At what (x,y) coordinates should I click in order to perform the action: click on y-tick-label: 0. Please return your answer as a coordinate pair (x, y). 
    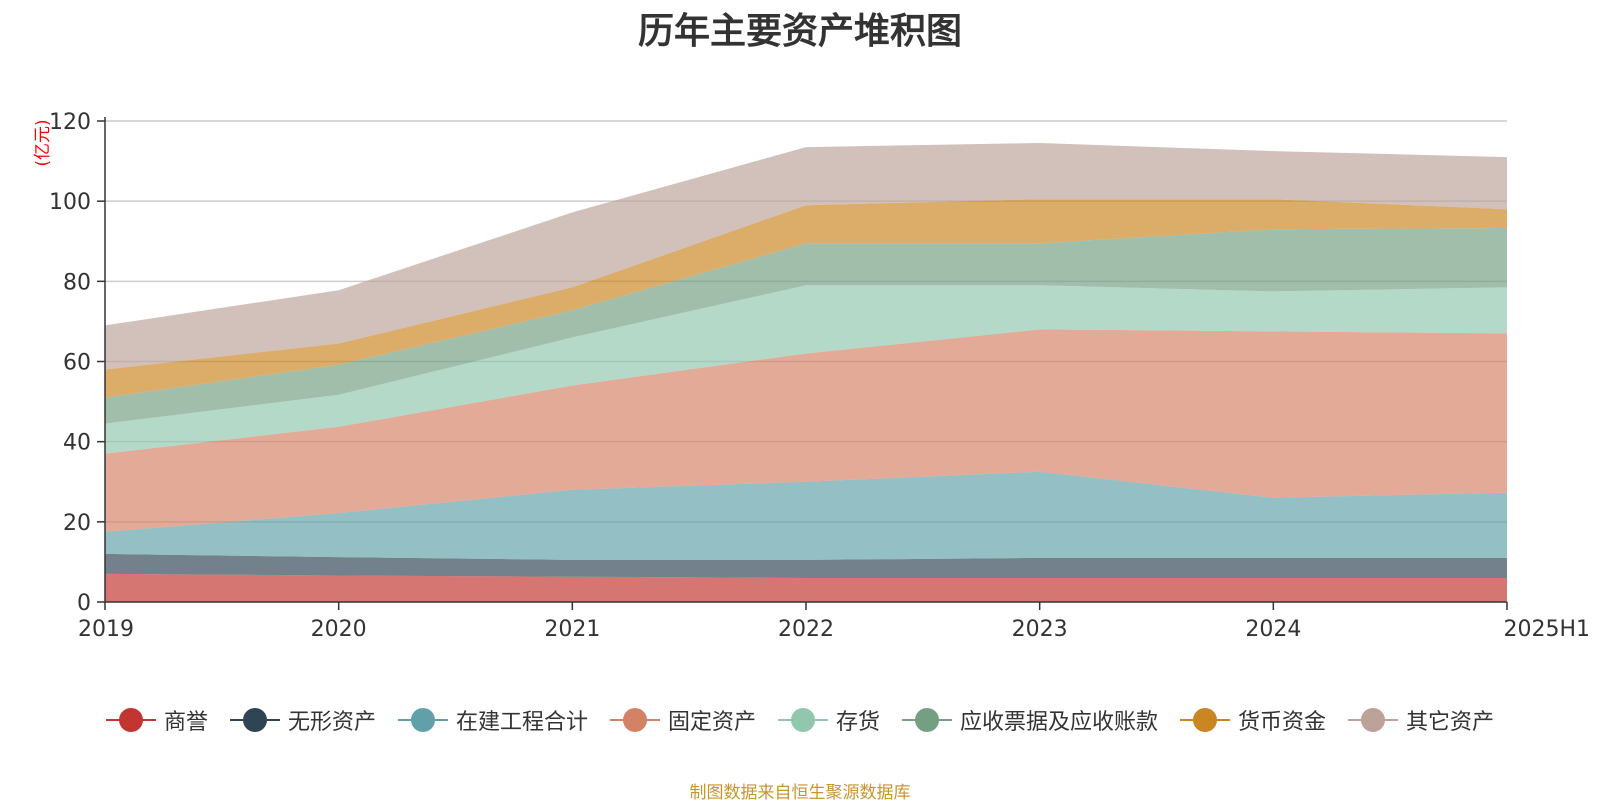
    Looking at the image, I should click on (84, 603).